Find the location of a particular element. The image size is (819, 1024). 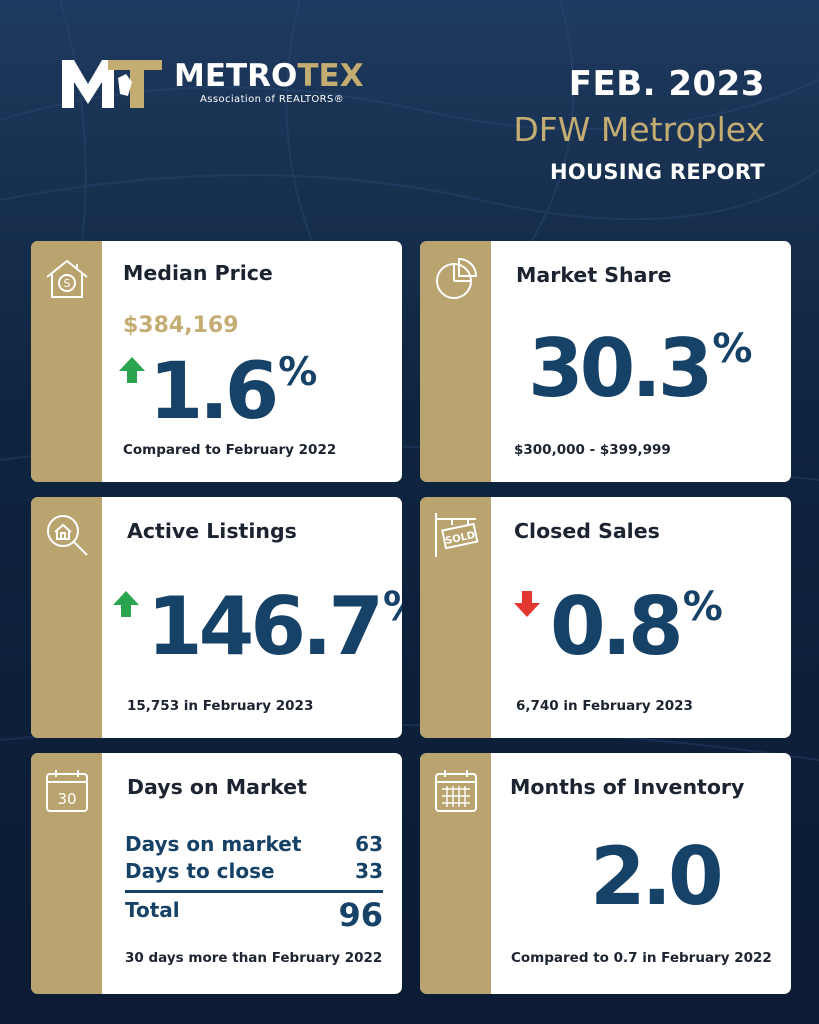

active-listings-change: 146.7% is located at coordinates (274, 626).